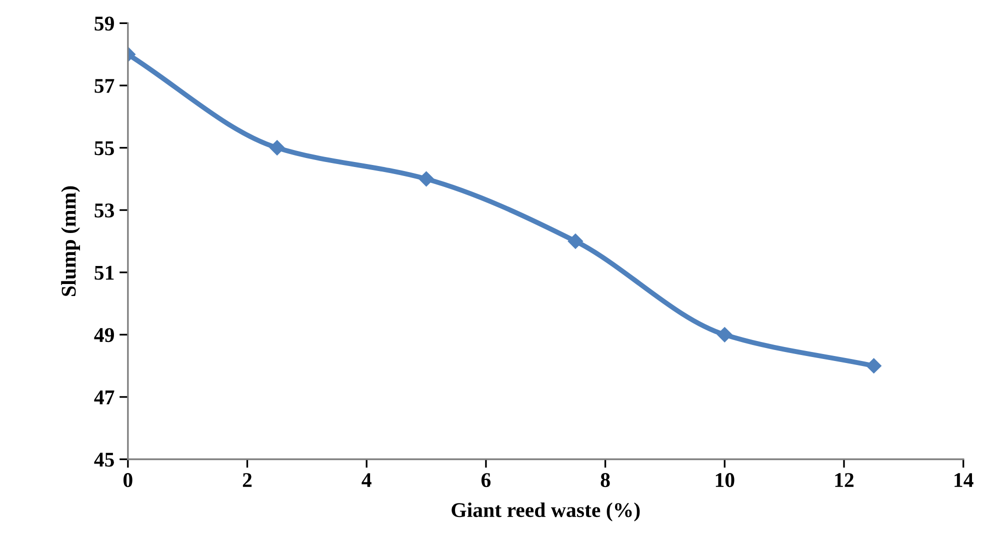 Image resolution: width=984 pixels, height=552 pixels. Describe the element at coordinates (70, 241) in the screenshot. I see `y-axis-title: Slump (mm)` at that location.